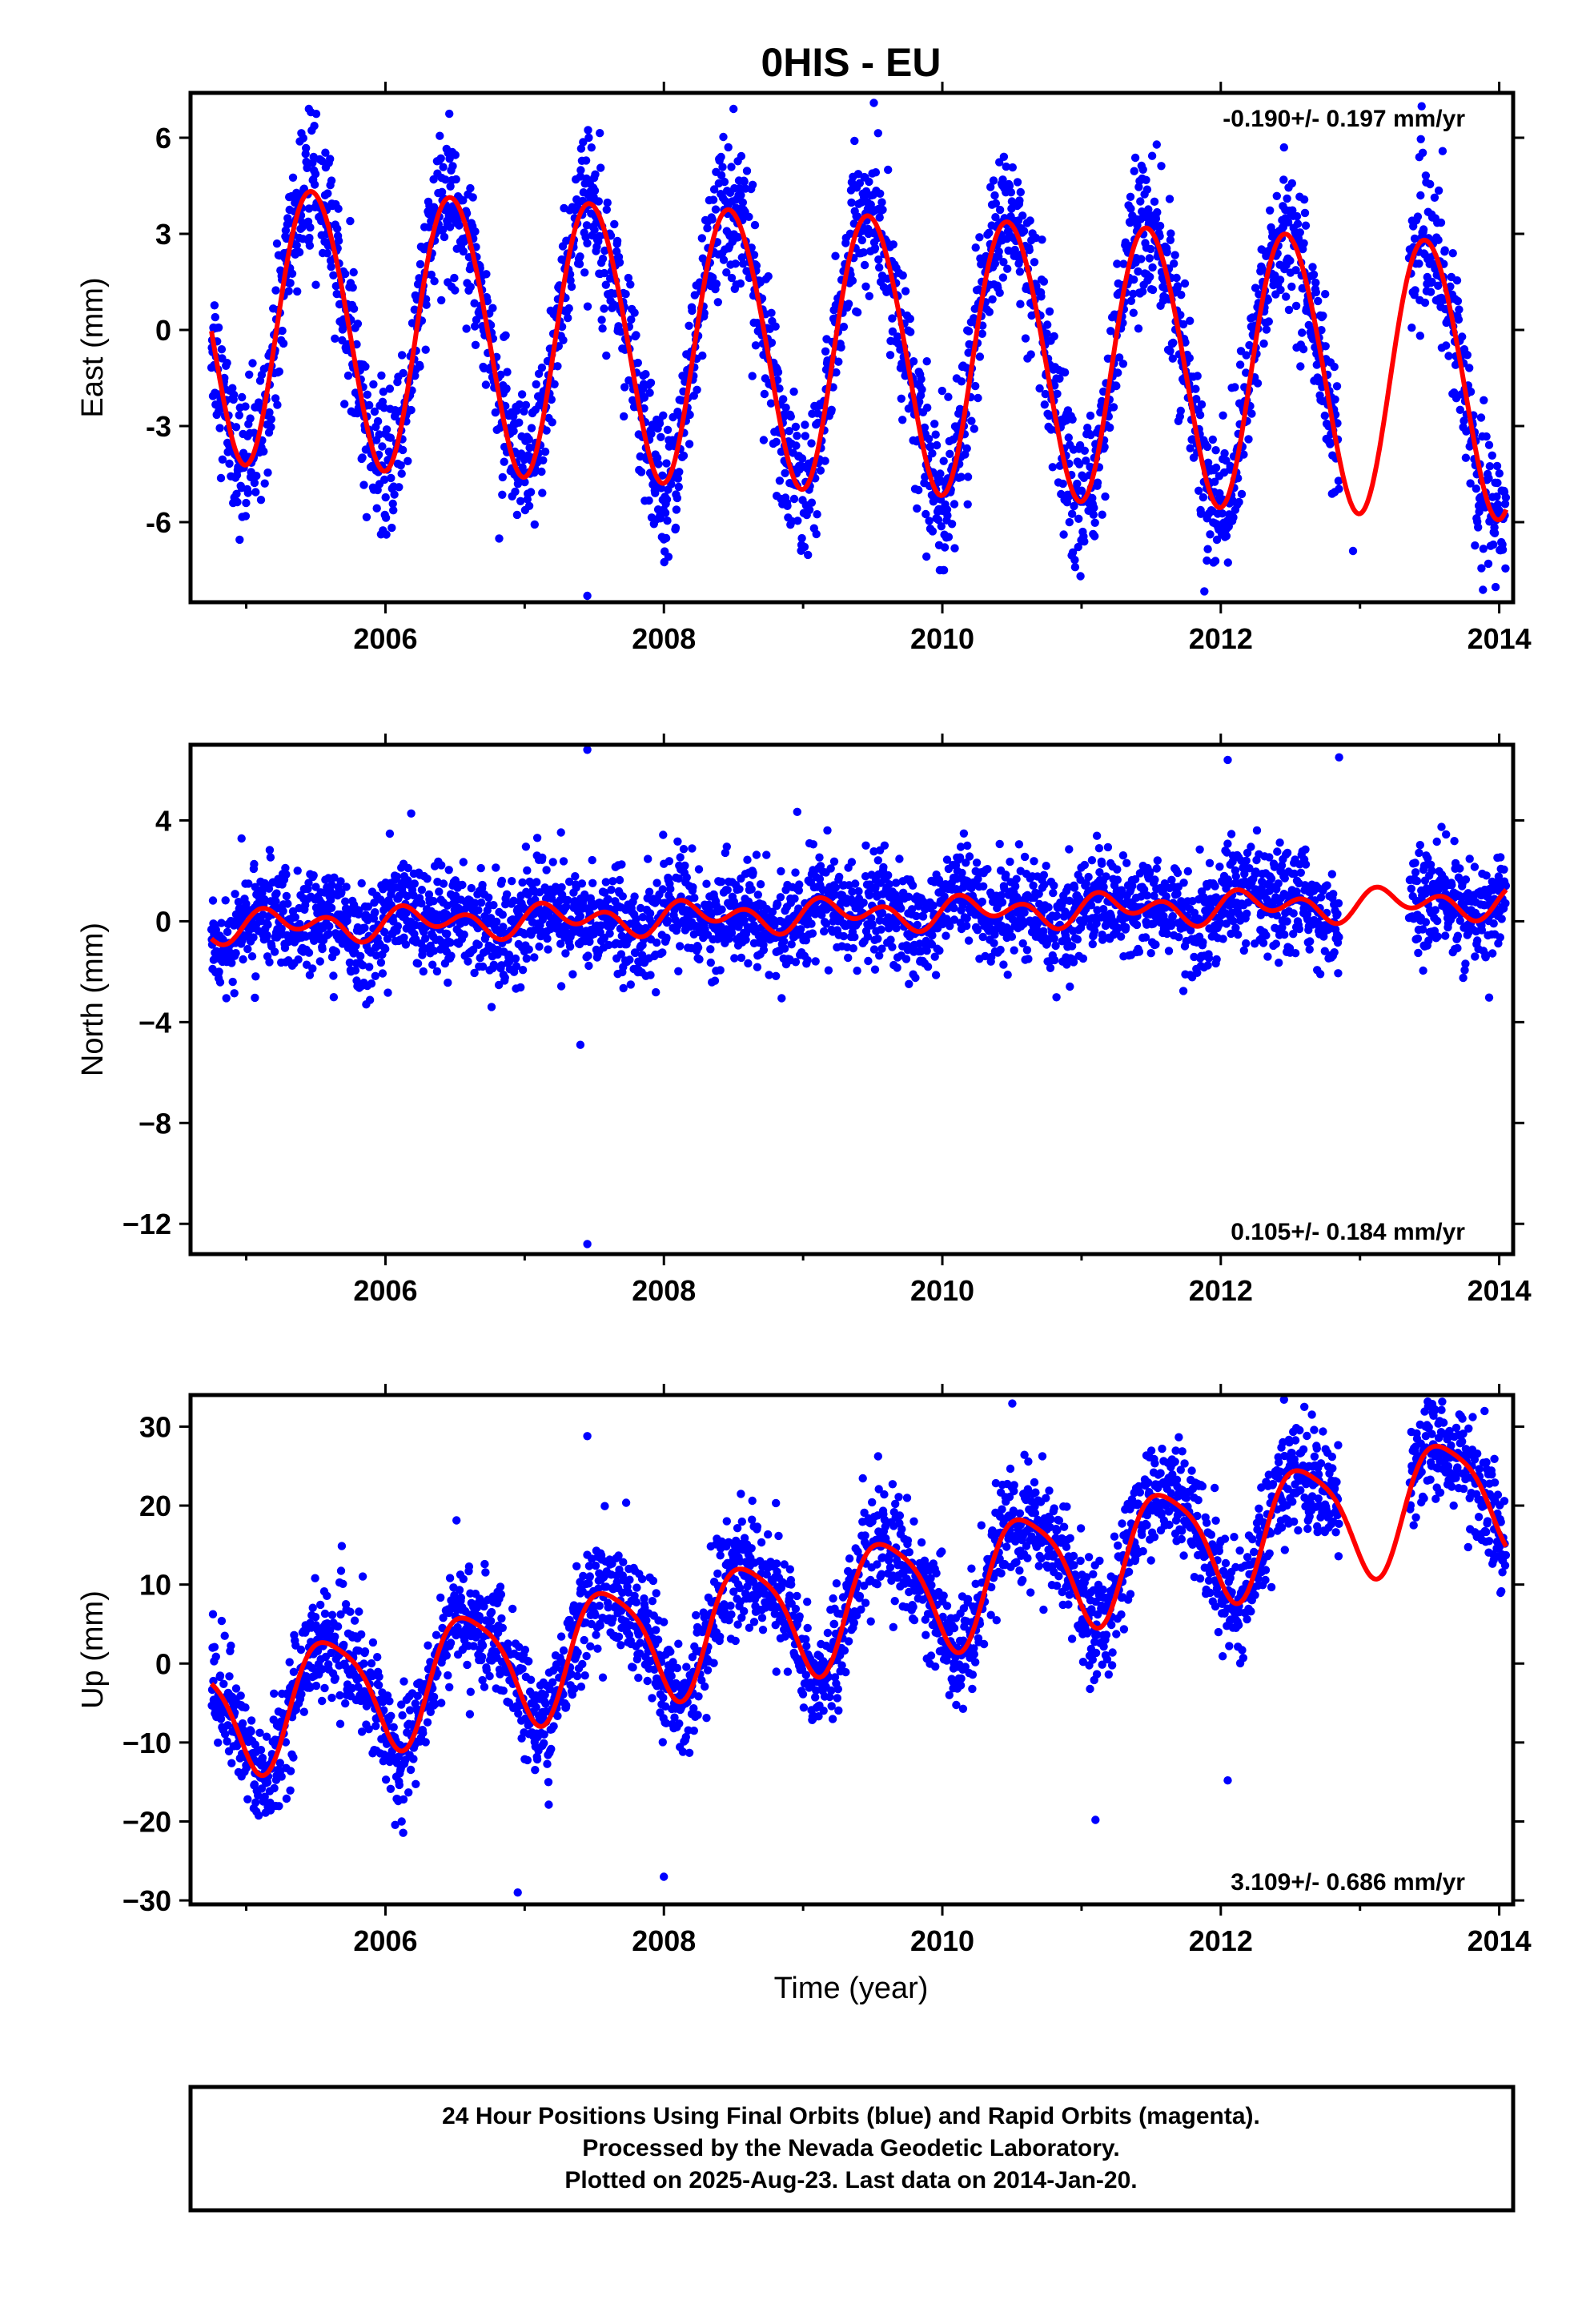 Image resolution: width=1582 pixels, height=2324 pixels. Describe the element at coordinates (1344, 119) in the screenshot. I see `rate-label: -0.190+/- 0.197 mm/yr` at that location.